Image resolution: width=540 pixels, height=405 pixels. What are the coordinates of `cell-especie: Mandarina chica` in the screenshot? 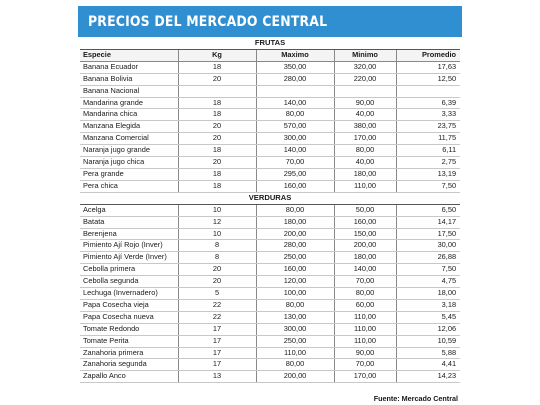 It's located at (129, 115).